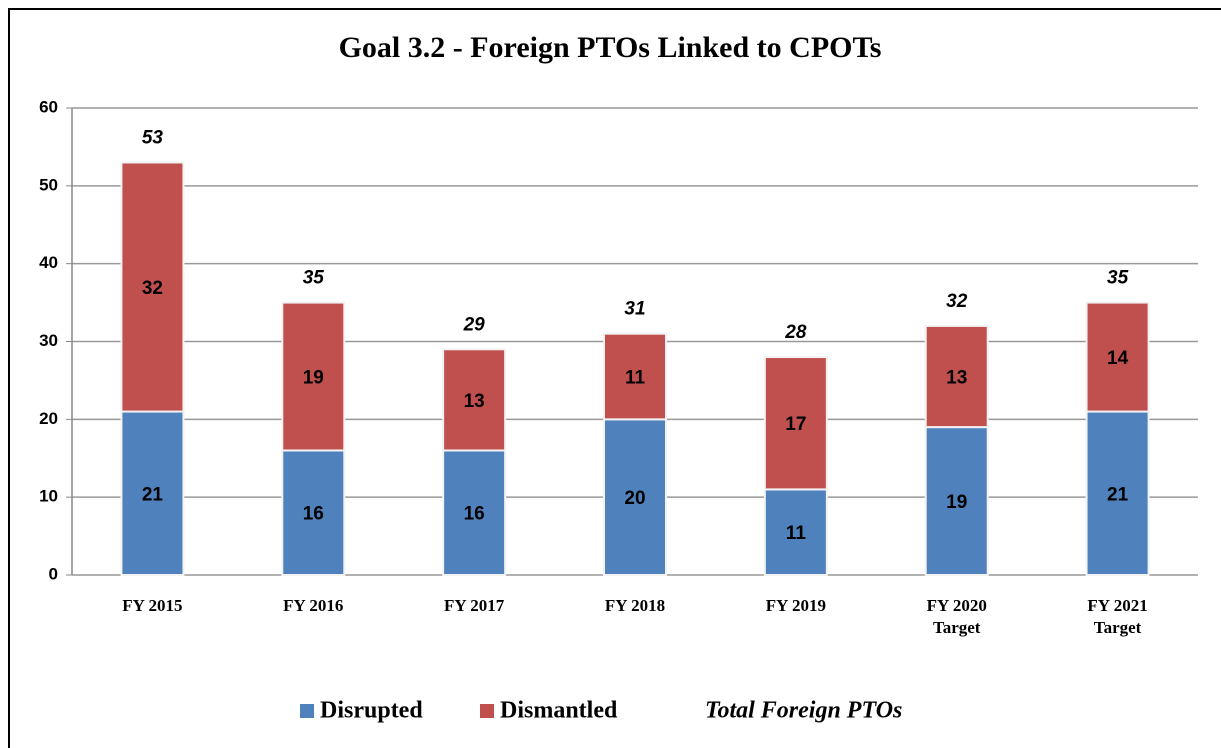 Image resolution: width=1221 pixels, height=748 pixels. Describe the element at coordinates (48, 418) in the screenshot. I see `y-tick-label: 20` at that location.